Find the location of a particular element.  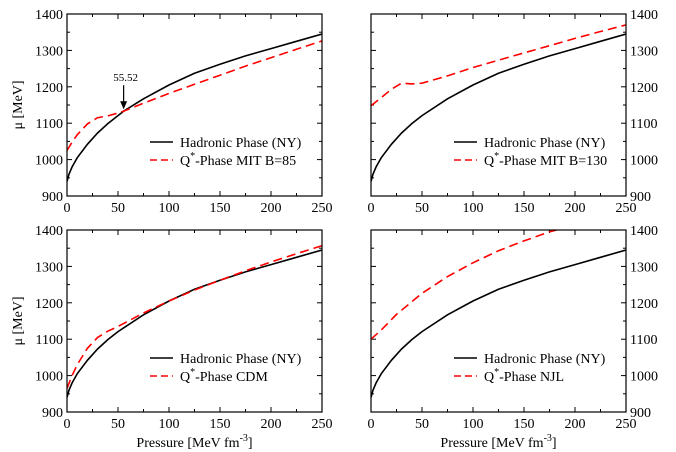

annotation-arrowhead is located at coordinates (124, 105).